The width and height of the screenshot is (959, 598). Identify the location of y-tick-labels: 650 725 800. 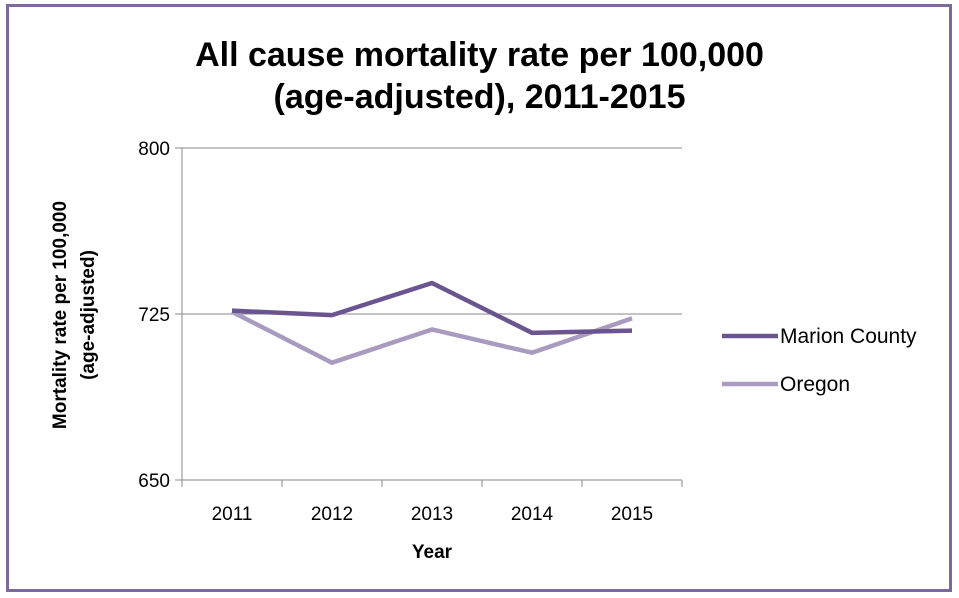
(154, 315).